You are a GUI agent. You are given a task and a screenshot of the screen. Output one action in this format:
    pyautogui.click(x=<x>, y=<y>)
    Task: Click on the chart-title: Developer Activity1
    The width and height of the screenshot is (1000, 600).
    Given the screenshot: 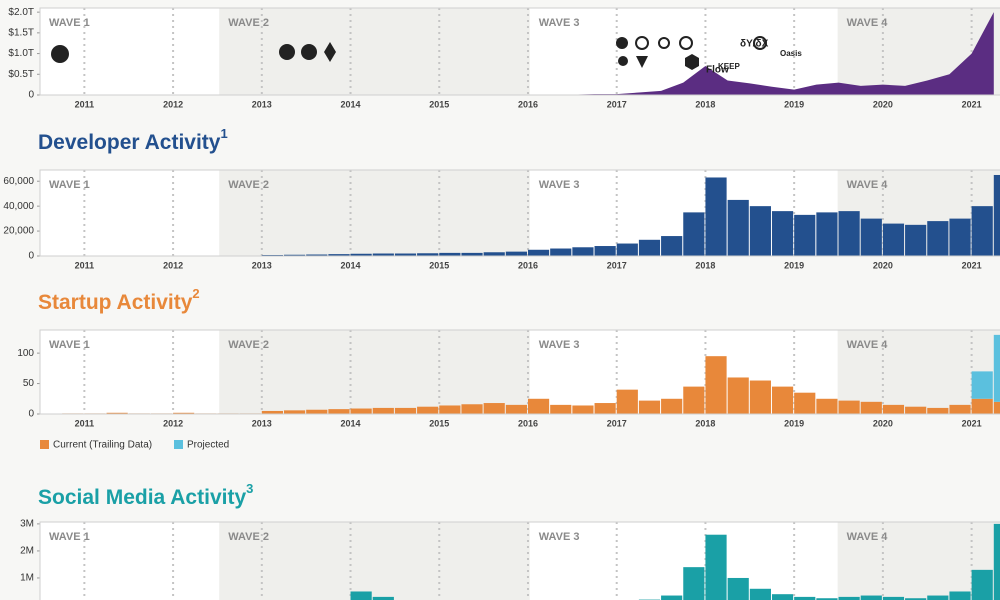 What is the action you would take?
    pyautogui.click(x=133, y=139)
    